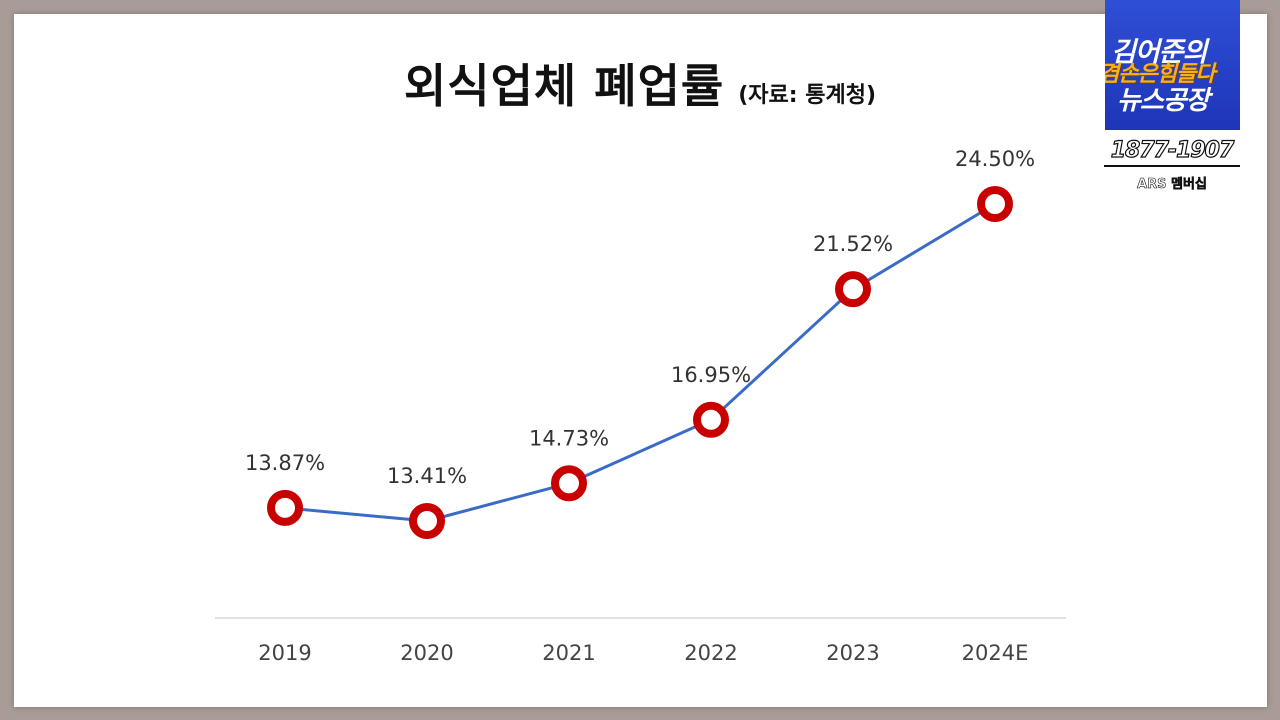 Image resolution: width=1280 pixels, height=720 pixels. I want to click on phone-number: 1877-1907, so click(1172, 152).